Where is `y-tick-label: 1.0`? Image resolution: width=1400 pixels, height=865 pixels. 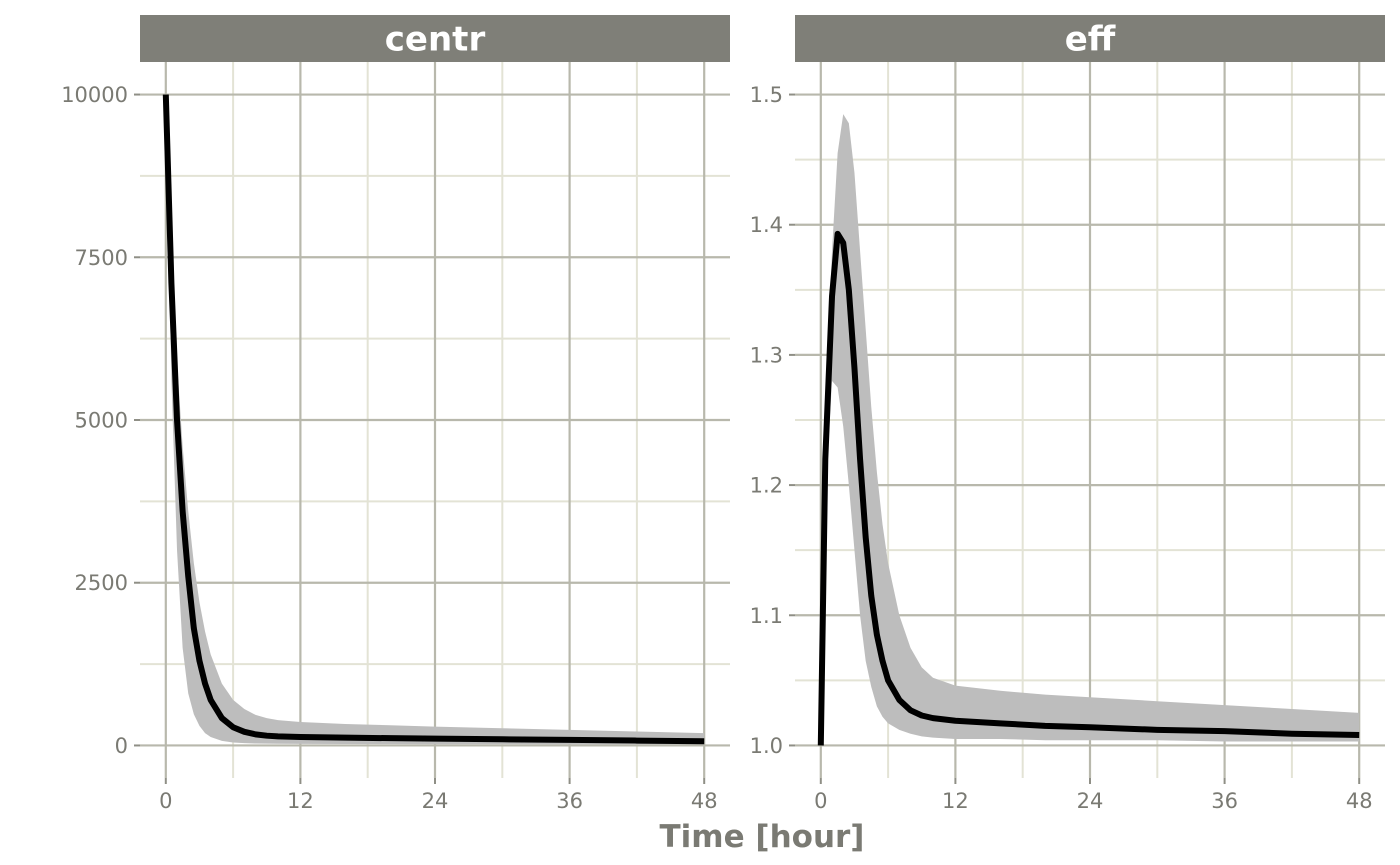 y-tick-label: 1.0 is located at coordinates (766, 746).